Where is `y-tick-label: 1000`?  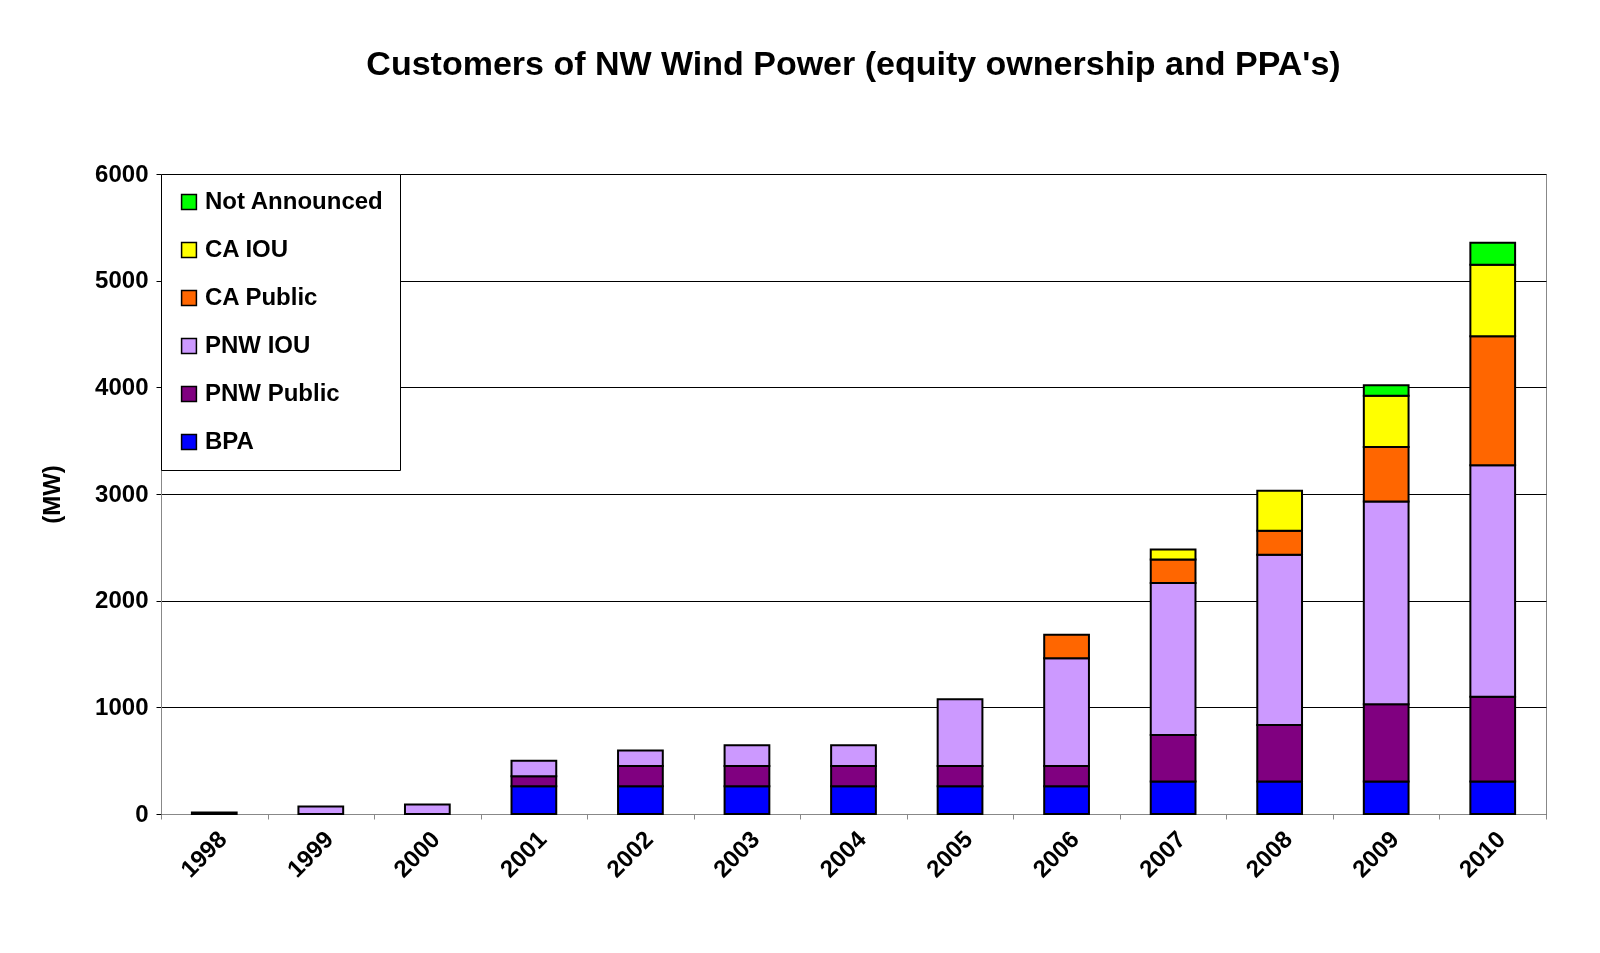
y-tick-label: 1000 is located at coordinates (122, 706).